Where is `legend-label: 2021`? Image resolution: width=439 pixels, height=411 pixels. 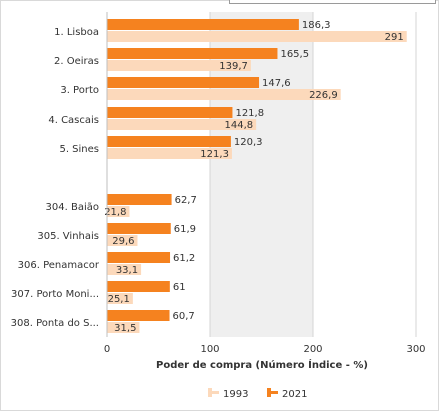
legend-label: 2021 is located at coordinates (294, 394).